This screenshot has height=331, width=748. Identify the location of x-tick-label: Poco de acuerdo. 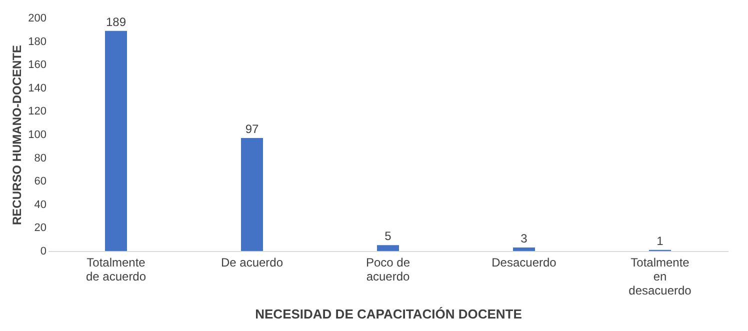
(388, 270).